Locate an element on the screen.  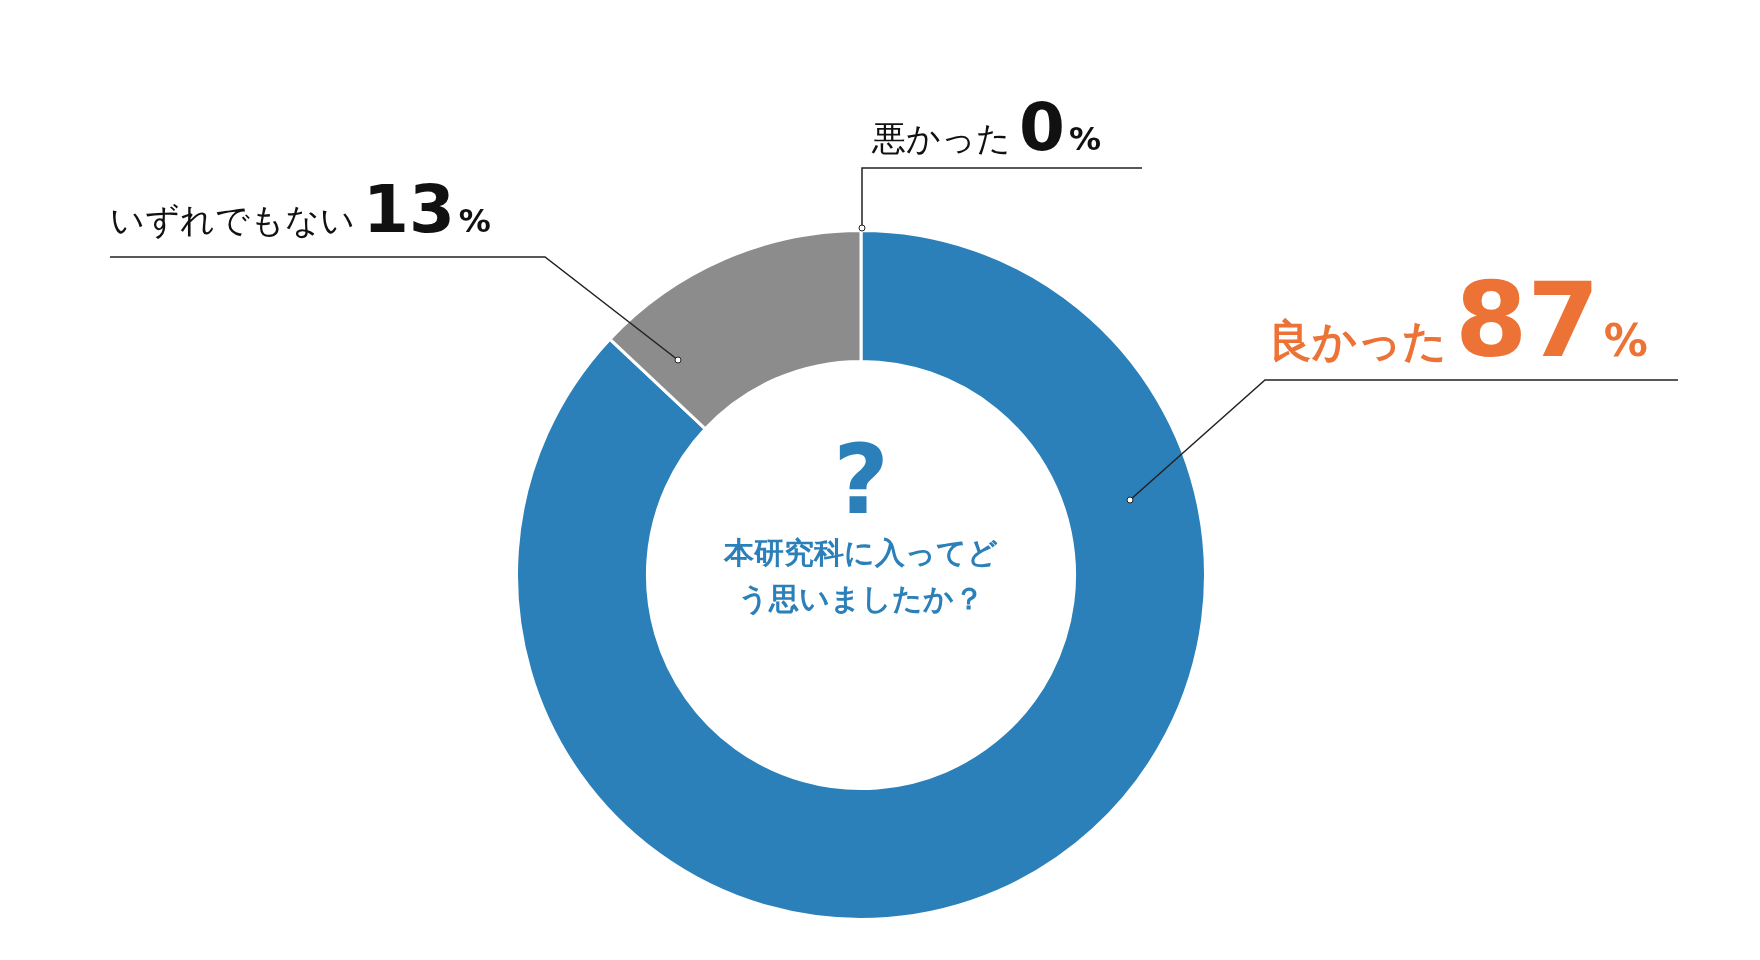
text: 本研究科に入ってどう思いましたか？ is located at coordinates (860, 576).